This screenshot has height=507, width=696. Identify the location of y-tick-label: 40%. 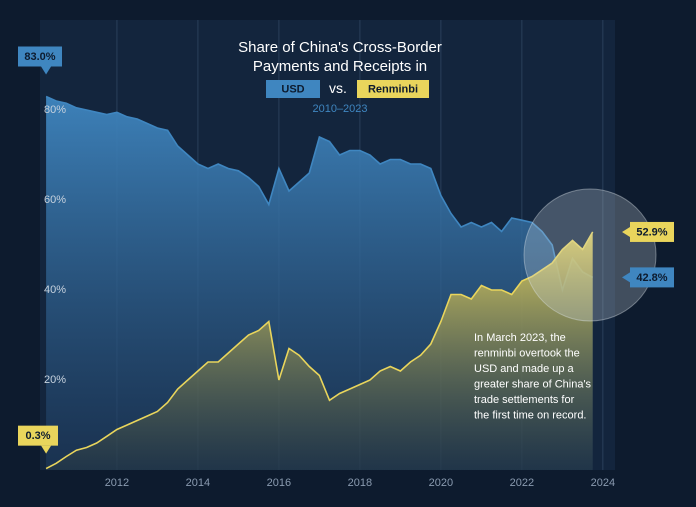
(55, 290).